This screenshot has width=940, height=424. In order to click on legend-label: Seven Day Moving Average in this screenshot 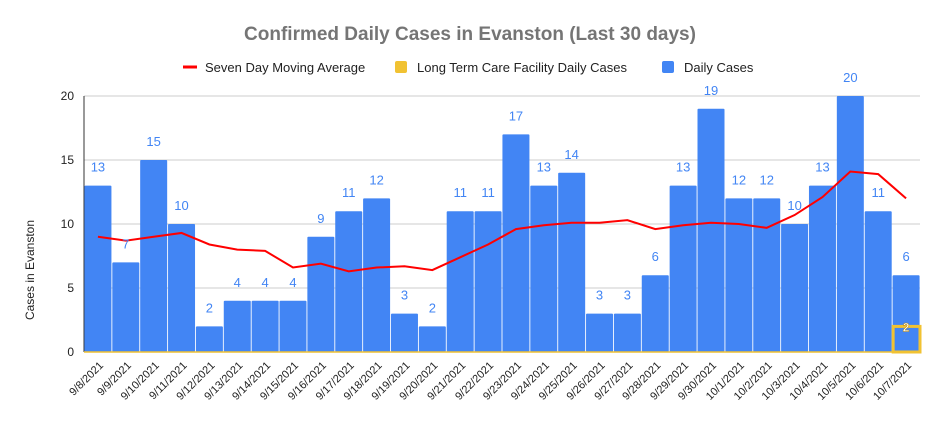, I will do `click(285, 67)`.